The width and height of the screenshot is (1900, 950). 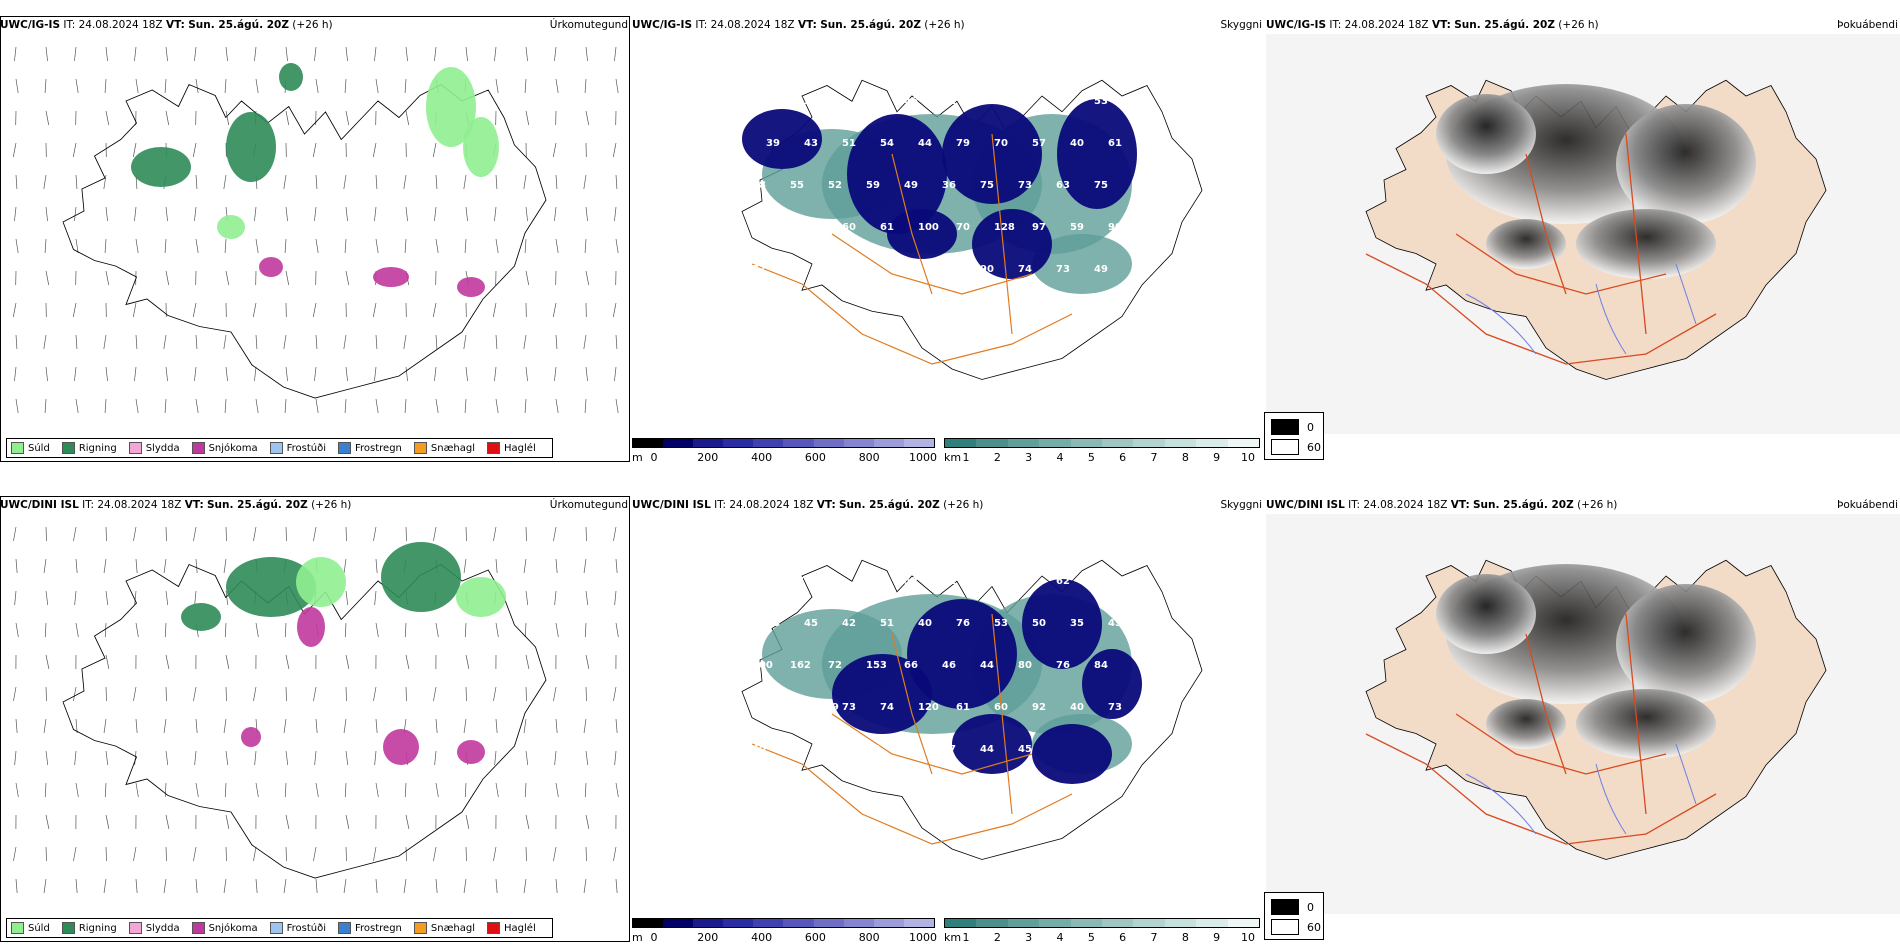 I want to click on forecast-offset: (+26 h), so click(x=312, y=25).